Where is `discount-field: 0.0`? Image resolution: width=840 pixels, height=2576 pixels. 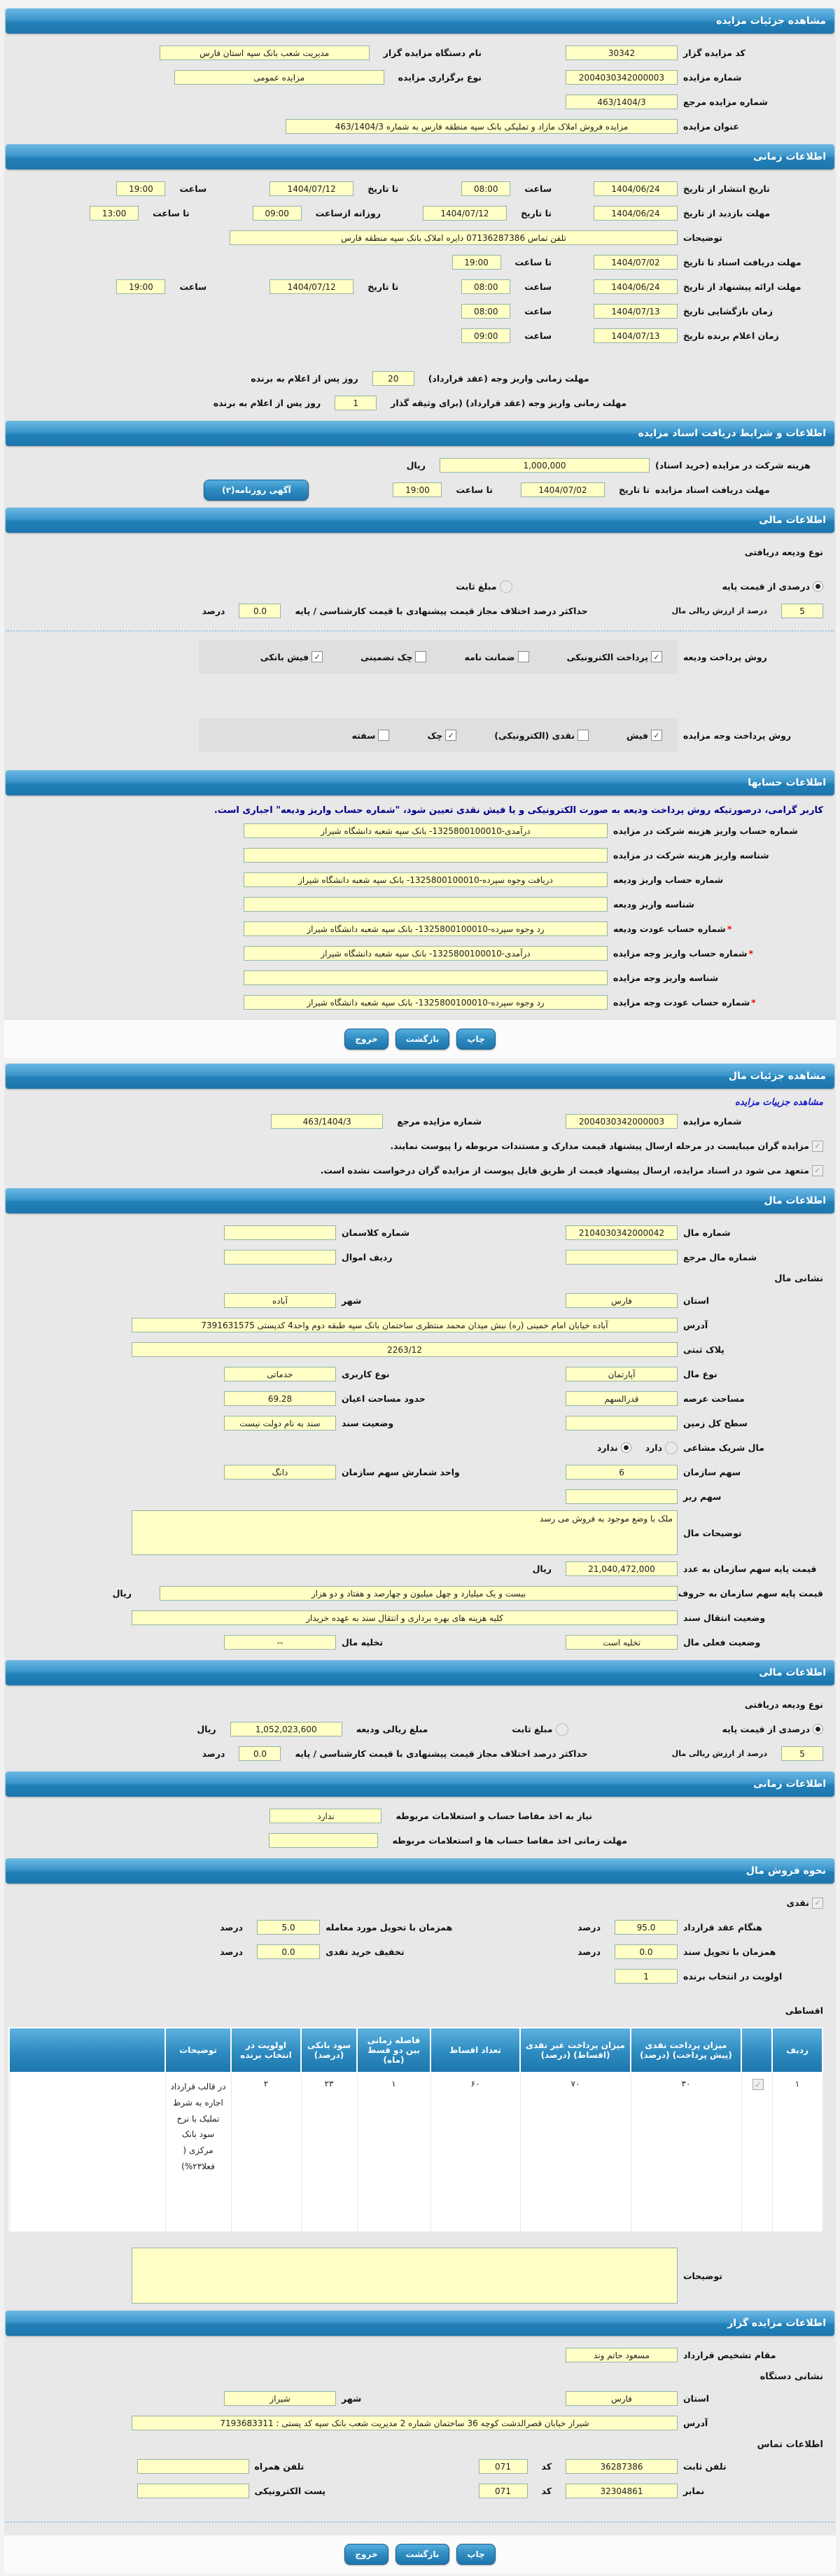 discount-field: 0.0 is located at coordinates (289, 1951).